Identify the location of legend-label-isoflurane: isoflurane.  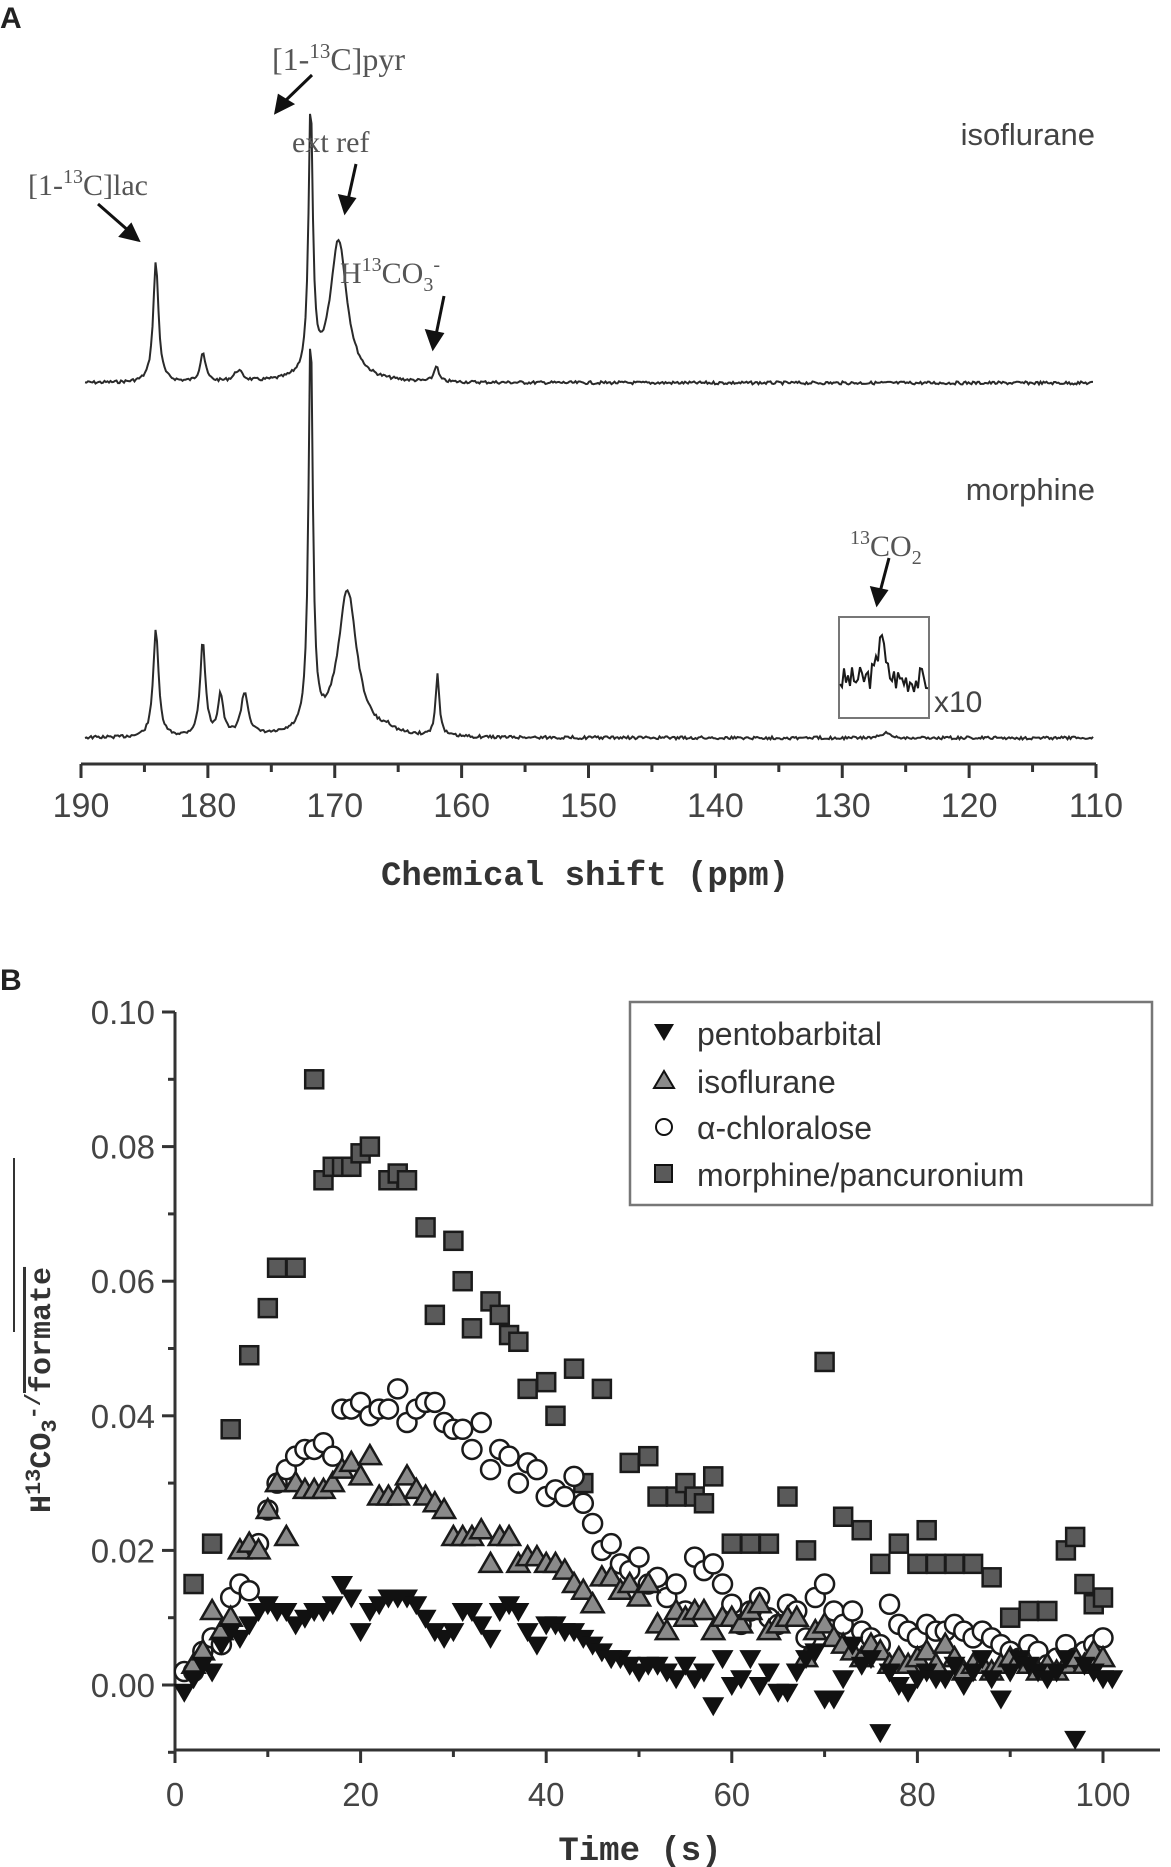
(766, 1082).